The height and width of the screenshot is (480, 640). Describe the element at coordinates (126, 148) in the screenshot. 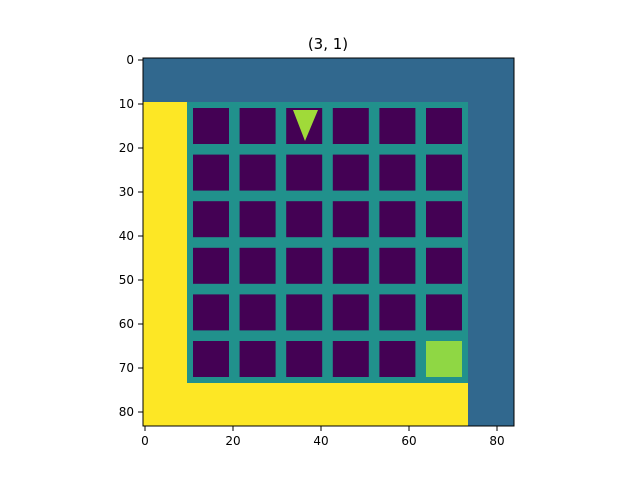

I see `y-tick-label: 20` at that location.